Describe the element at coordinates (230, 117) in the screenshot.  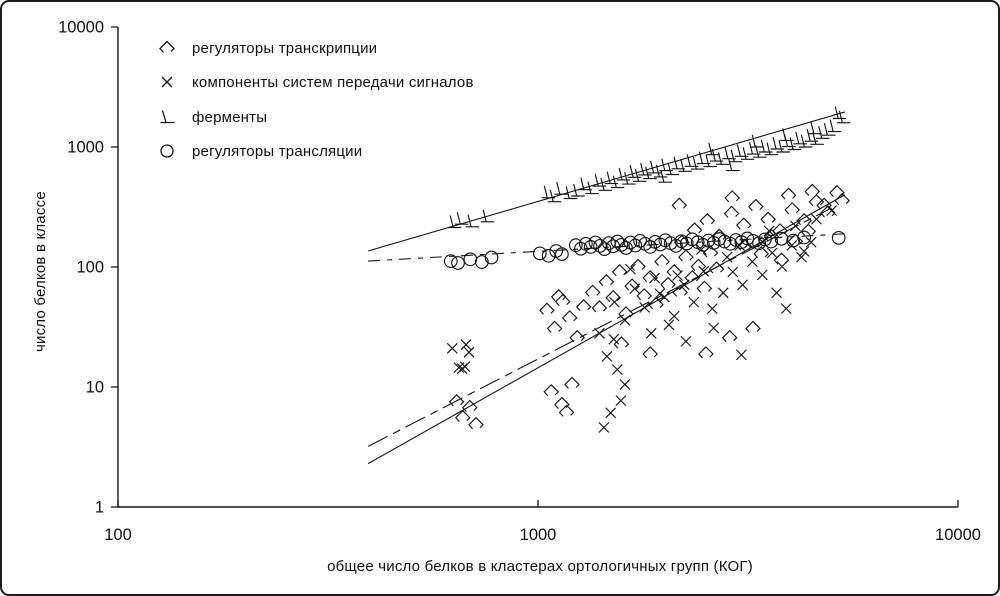
I see `legend-label: ферменты` at that location.